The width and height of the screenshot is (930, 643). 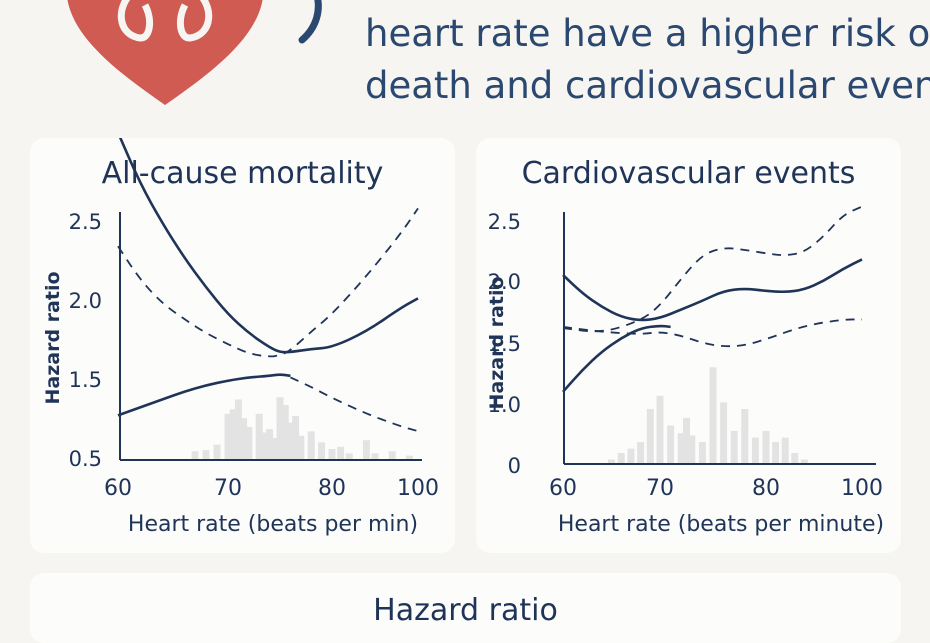 I want to click on y-tick-label: 0, so click(x=514, y=466).